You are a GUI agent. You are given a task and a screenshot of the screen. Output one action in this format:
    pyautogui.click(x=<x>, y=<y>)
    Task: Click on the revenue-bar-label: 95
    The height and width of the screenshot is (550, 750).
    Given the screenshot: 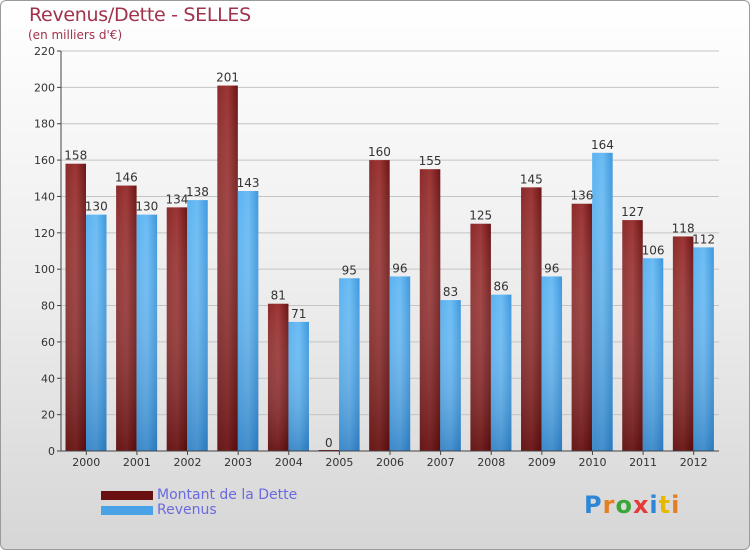 What is the action you would take?
    pyautogui.click(x=349, y=270)
    